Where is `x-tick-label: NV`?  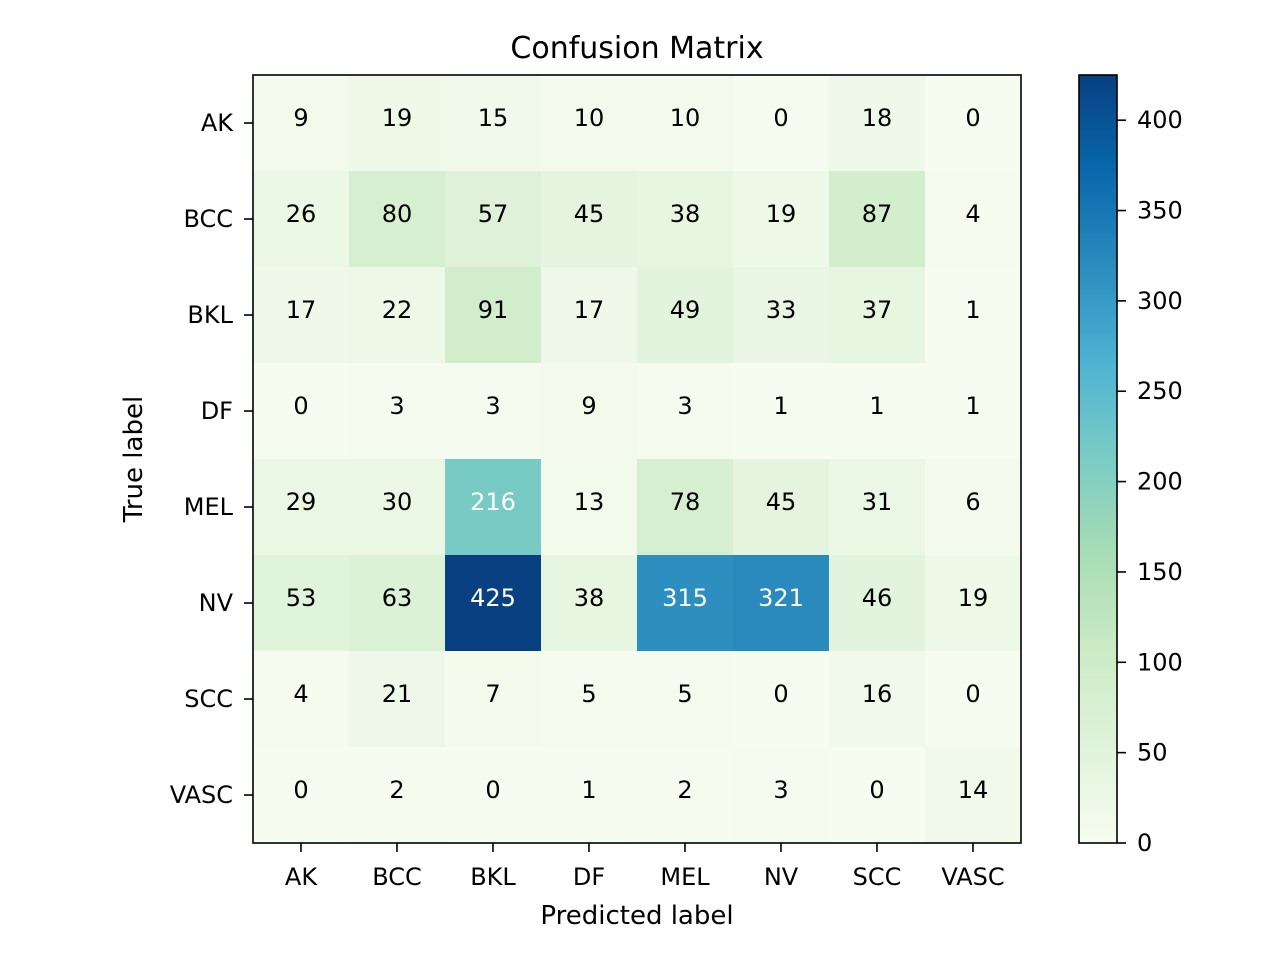 x-tick-label: NV is located at coordinates (781, 877).